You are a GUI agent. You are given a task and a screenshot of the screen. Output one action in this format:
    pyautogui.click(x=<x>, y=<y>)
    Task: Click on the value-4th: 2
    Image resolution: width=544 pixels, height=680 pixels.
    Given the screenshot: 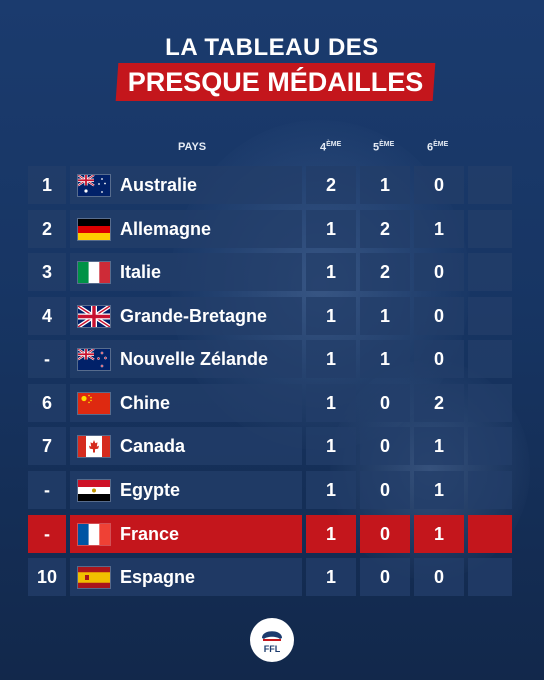 What is the action you would take?
    pyautogui.click(x=330, y=185)
    